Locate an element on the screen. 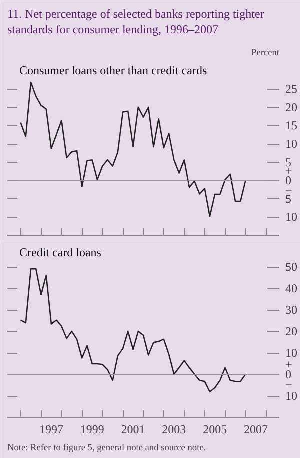 The height and width of the screenshot is (458, 300). text: Percent is located at coordinates (266, 53).